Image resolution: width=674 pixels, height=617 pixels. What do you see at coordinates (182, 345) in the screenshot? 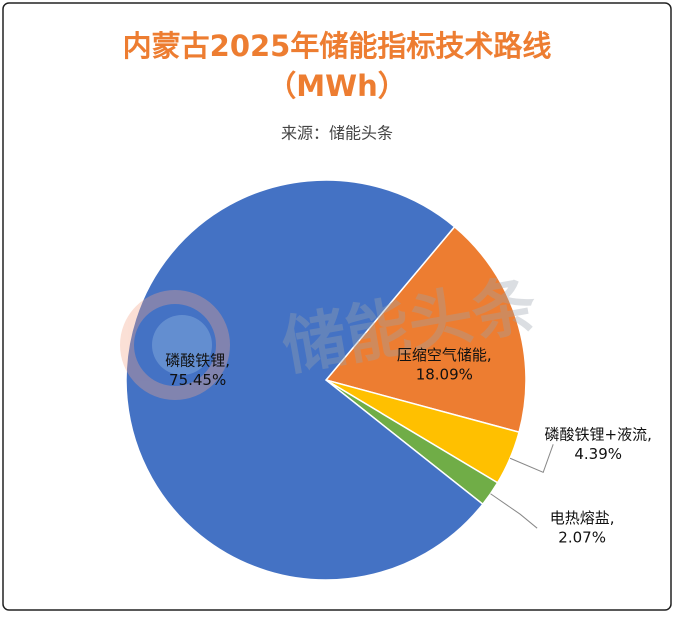
I see `watermark-logo-inner` at bounding box center [182, 345].